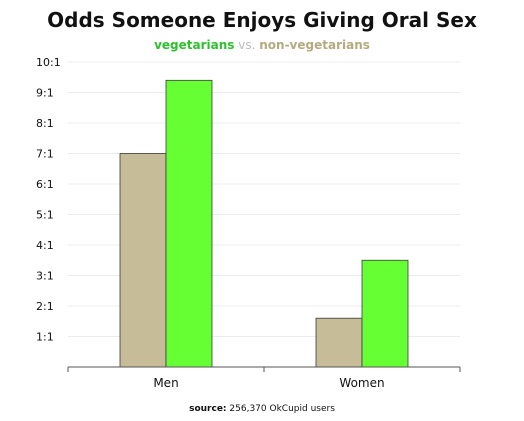  I want to click on chart-title: Odds Someone Enjoys Giving Oral Sex, so click(262, 20).